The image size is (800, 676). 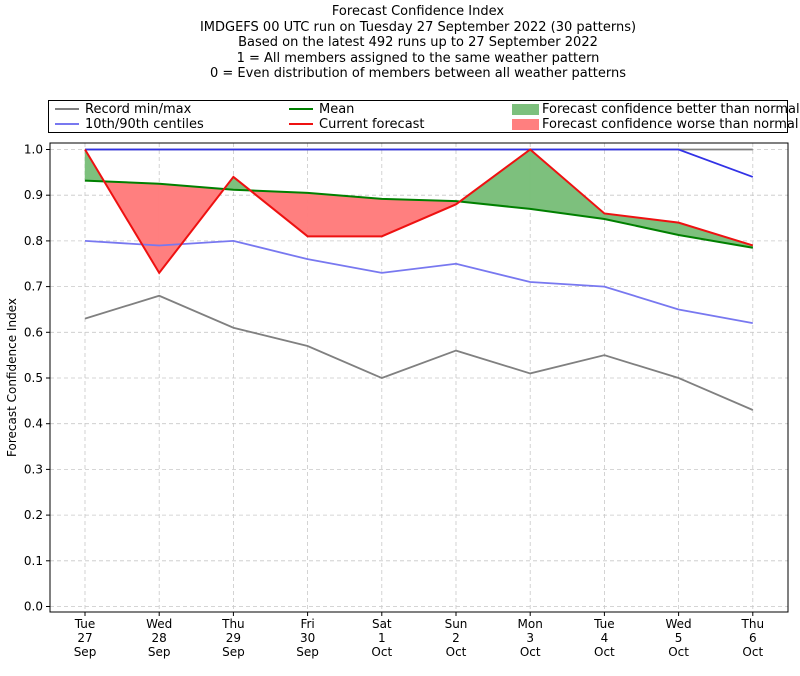 What do you see at coordinates (33, 241) in the screenshot?
I see `y-tick-label: 0.8` at bounding box center [33, 241].